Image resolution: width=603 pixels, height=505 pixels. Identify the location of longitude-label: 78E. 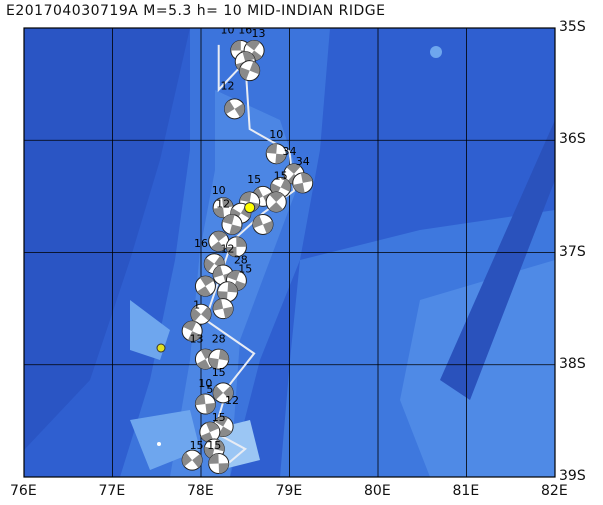
(200, 491).